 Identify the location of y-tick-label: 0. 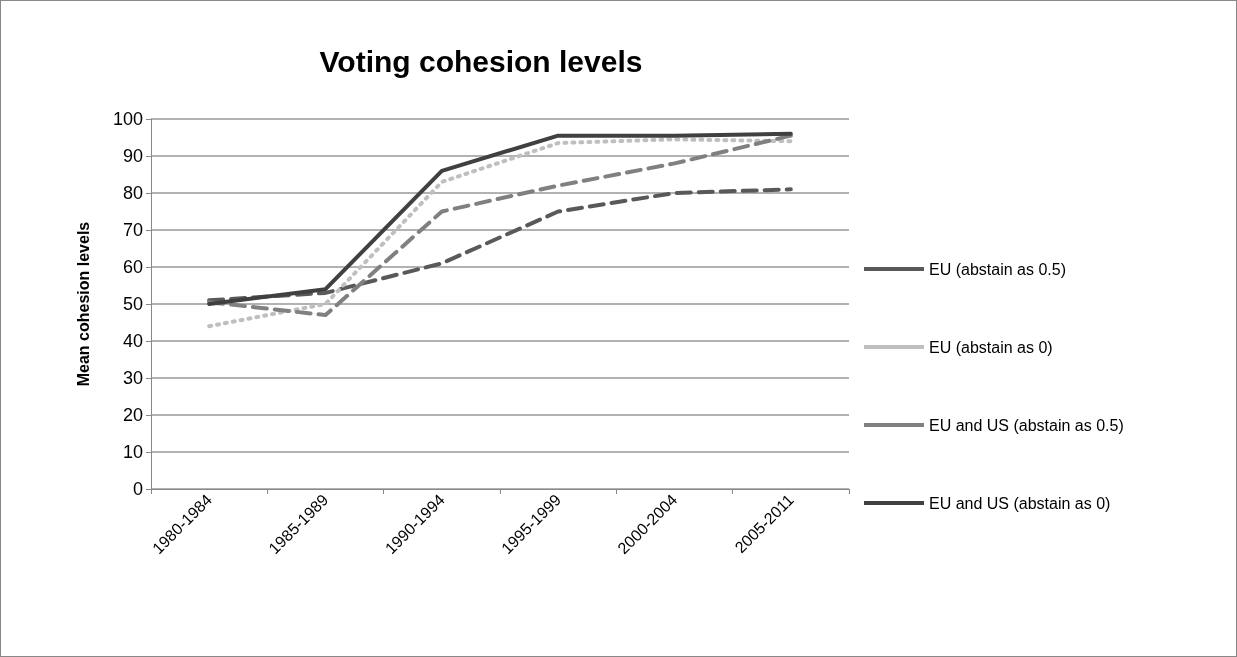
(137, 489).